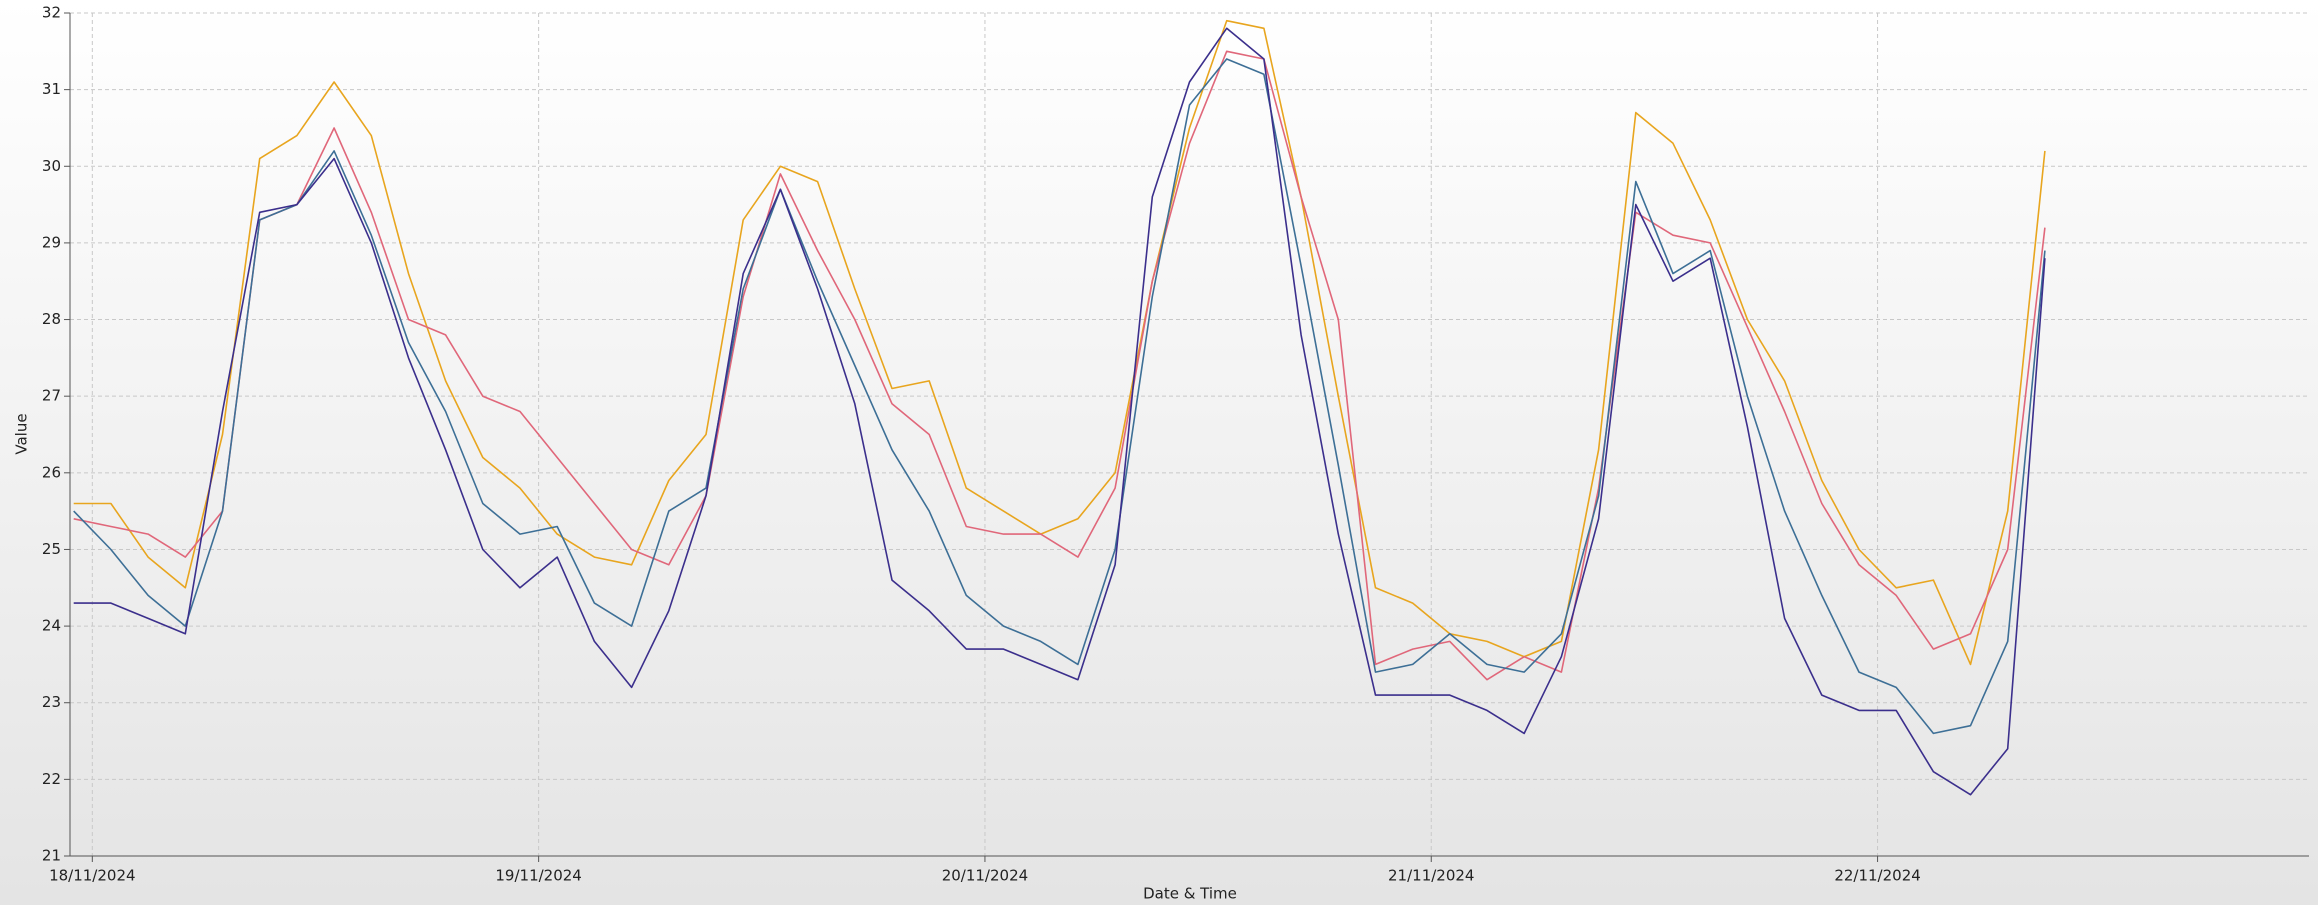  What do you see at coordinates (985, 876) in the screenshot?
I see `x-tick-label: 20/11/2024` at bounding box center [985, 876].